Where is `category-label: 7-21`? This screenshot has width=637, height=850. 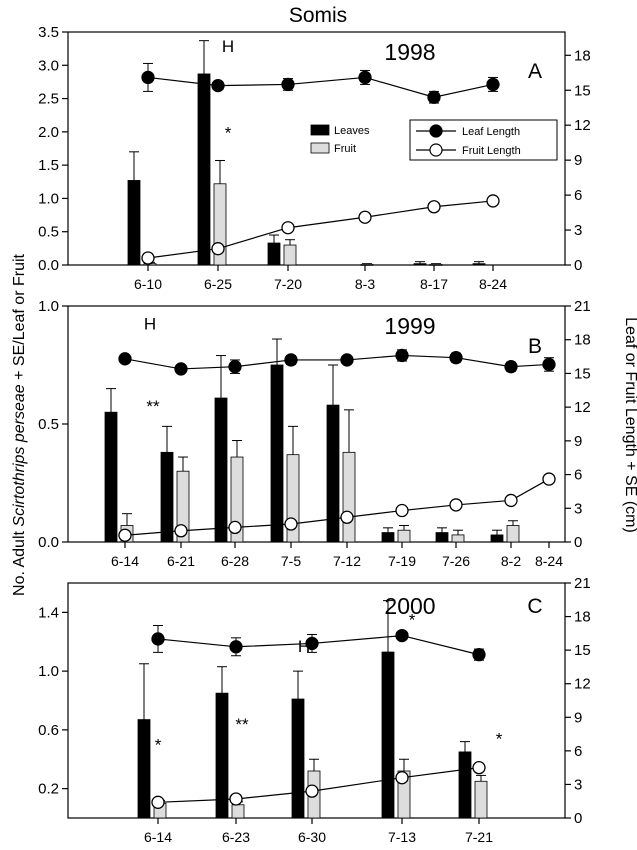
category-label: 7-21 is located at coordinates (479, 837).